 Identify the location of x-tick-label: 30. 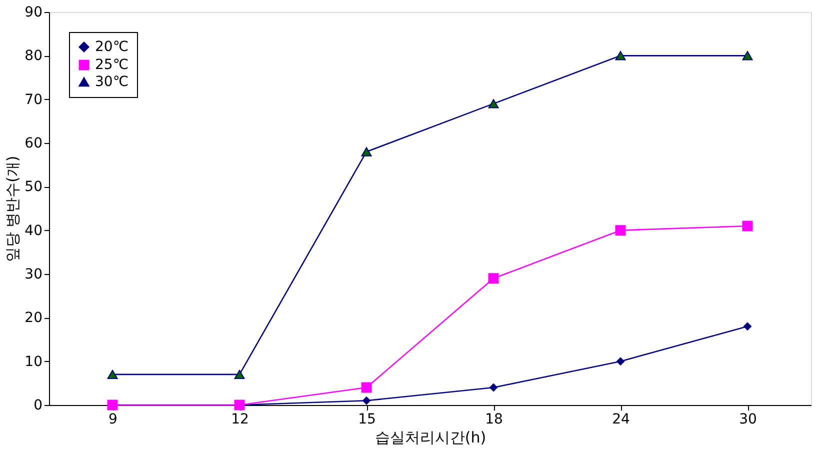
(748, 420).